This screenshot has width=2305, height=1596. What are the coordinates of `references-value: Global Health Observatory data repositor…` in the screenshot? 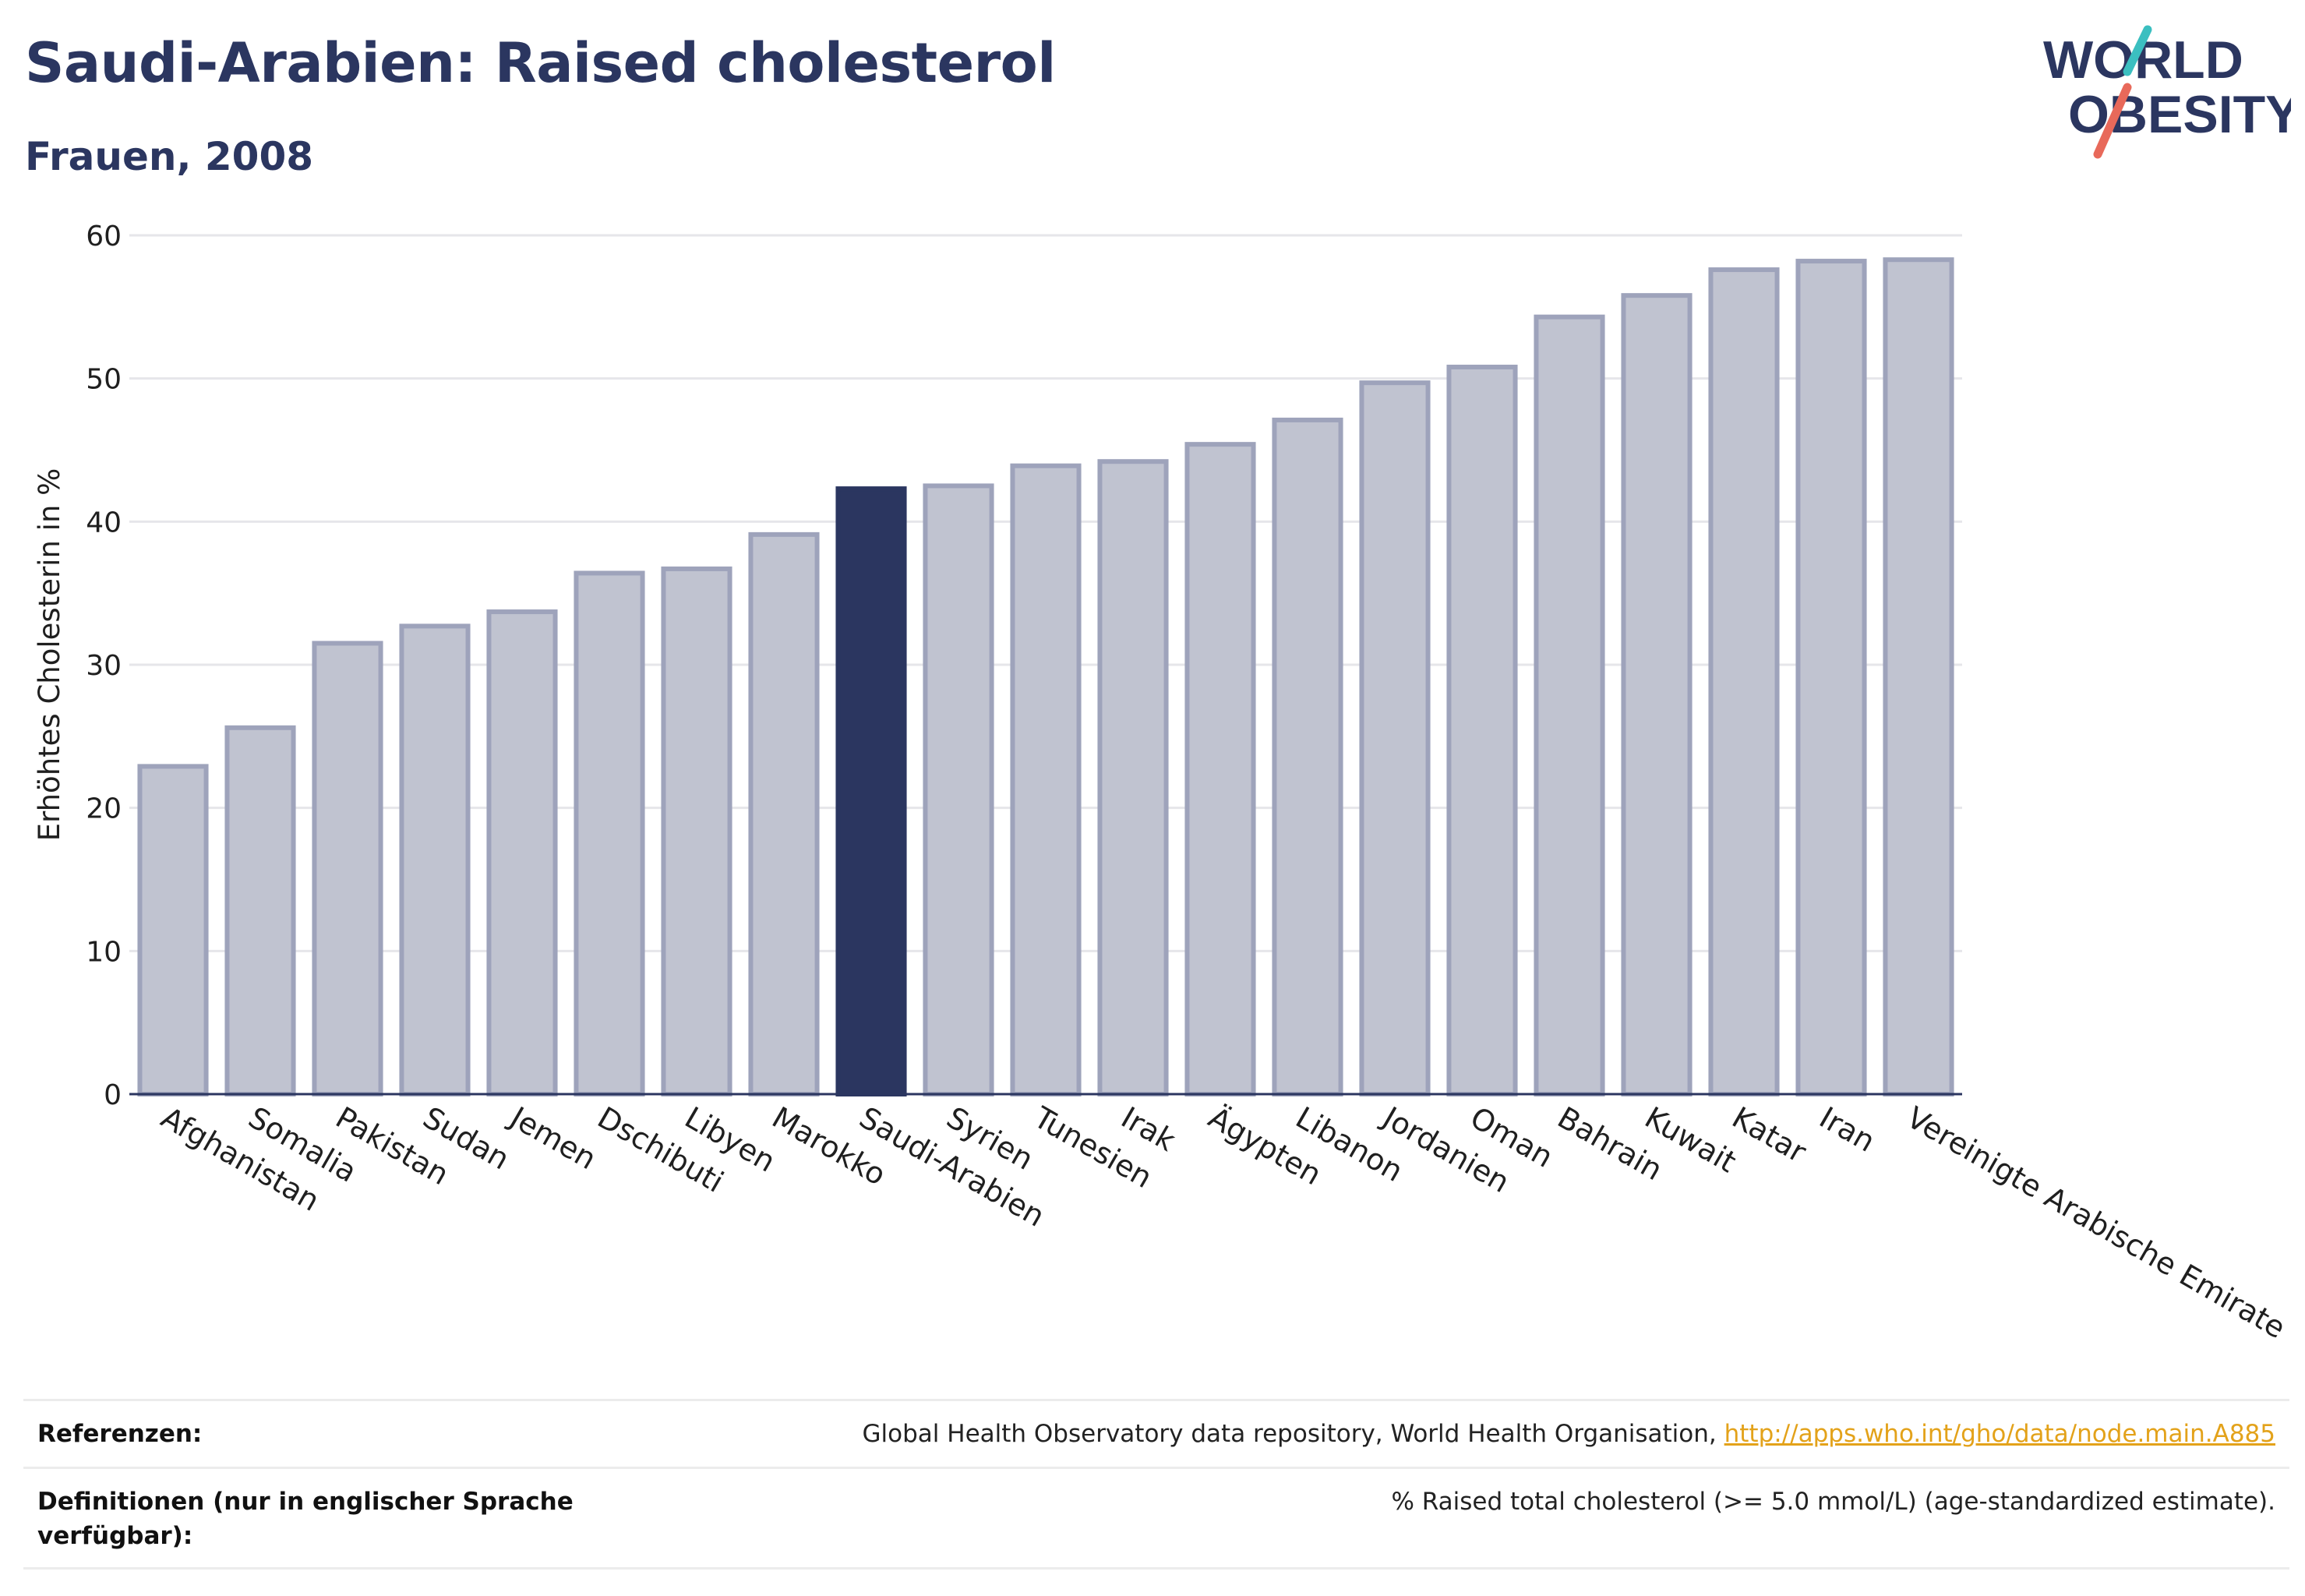 It's located at (1569, 1434).